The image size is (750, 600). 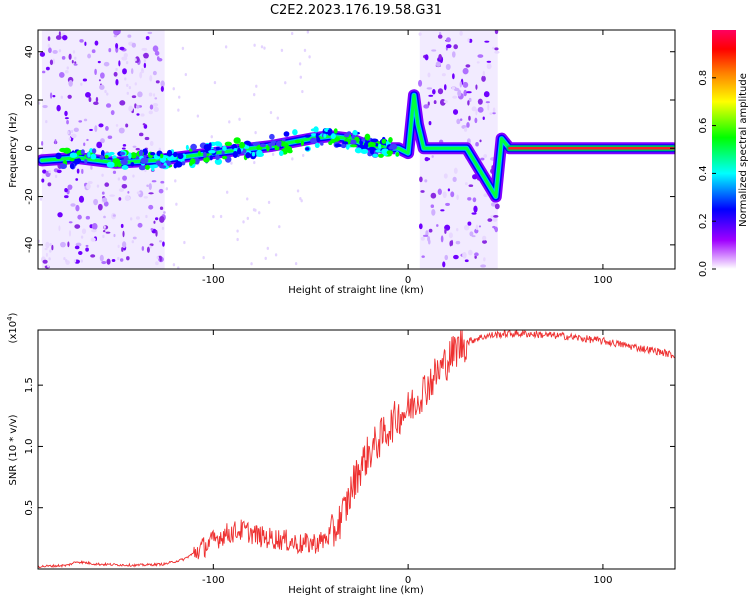 I want to click on snr-x-axis-label: Height of straight line (km), so click(x=356, y=590).